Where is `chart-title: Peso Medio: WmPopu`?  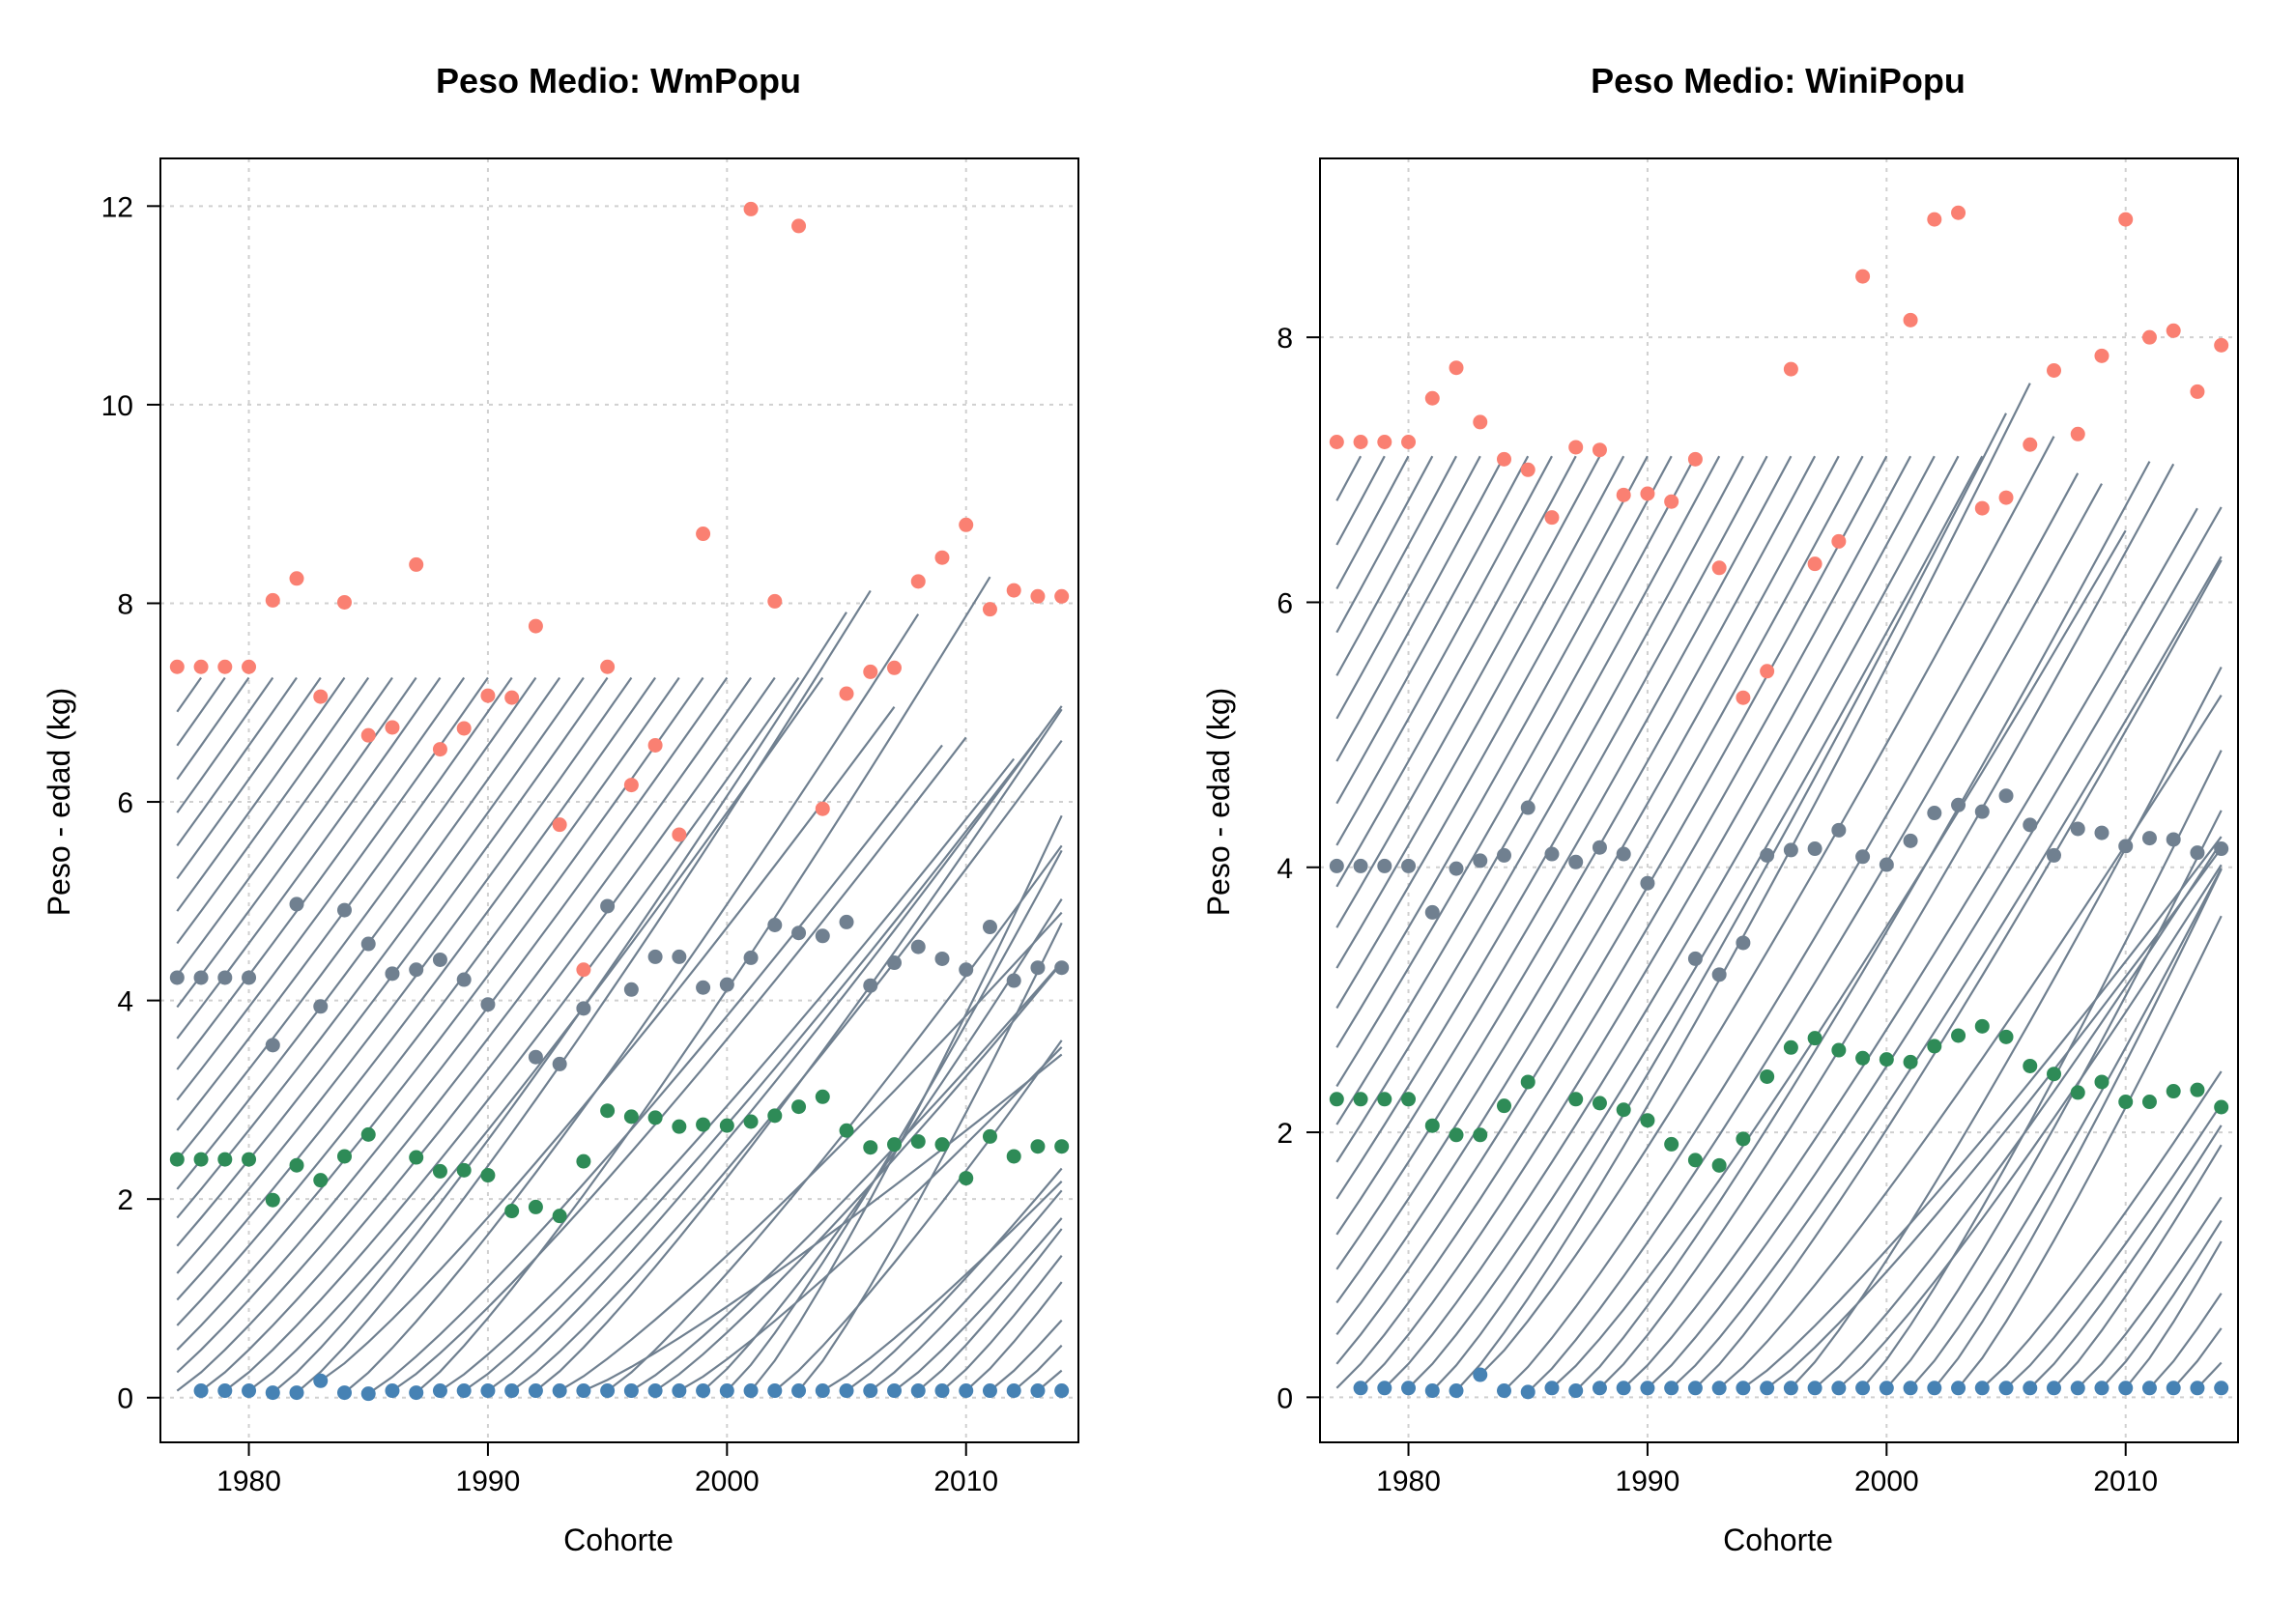 chart-title: Peso Medio: WmPopu is located at coordinates (618, 80).